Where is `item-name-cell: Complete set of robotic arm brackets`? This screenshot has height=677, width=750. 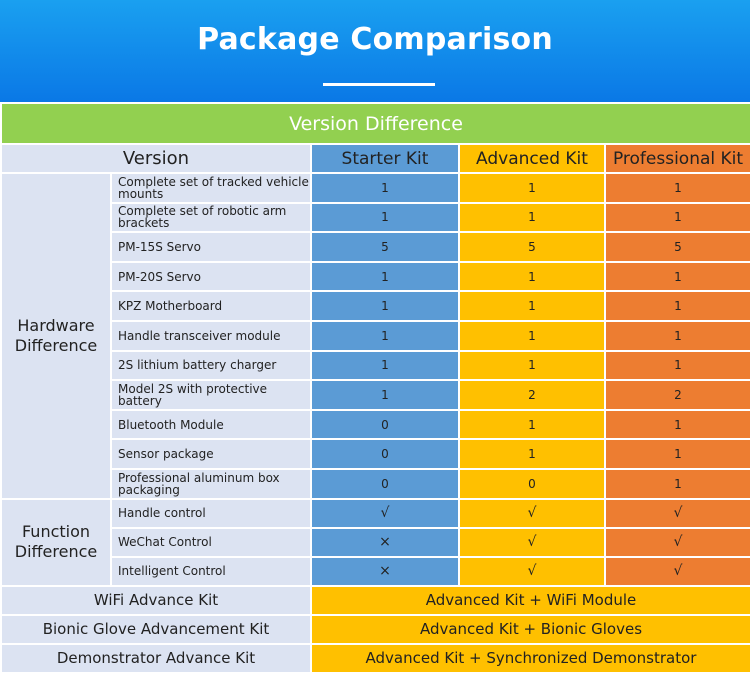 item-name-cell: Complete set of robotic arm brackets is located at coordinates (211, 217).